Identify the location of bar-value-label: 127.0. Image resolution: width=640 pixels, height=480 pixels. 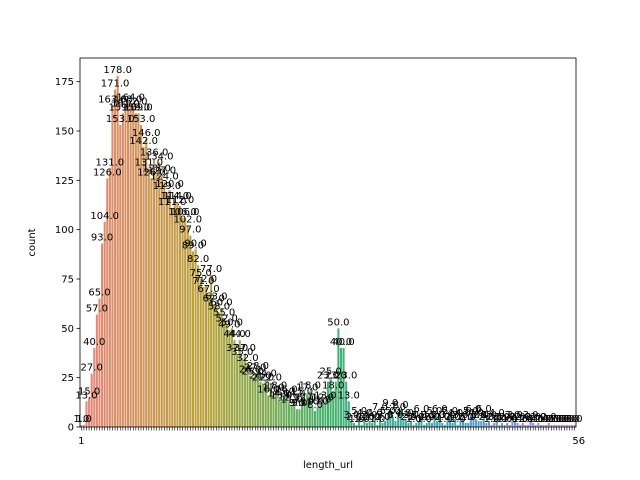
(161, 170).